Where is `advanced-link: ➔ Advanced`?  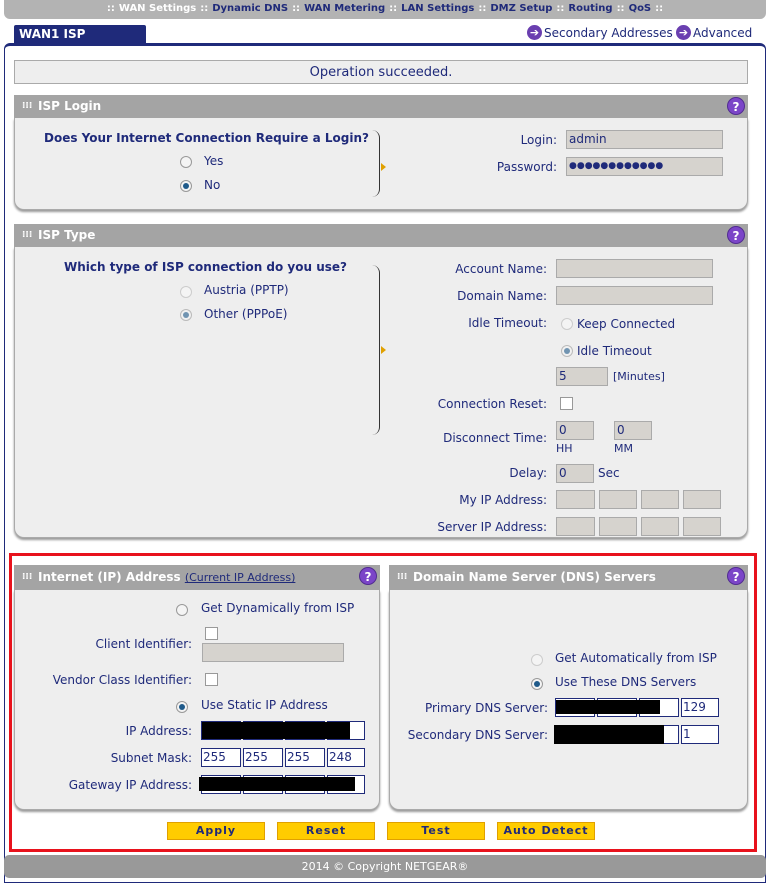 advanced-link: ➔ Advanced is located at coordinates (714, 32).